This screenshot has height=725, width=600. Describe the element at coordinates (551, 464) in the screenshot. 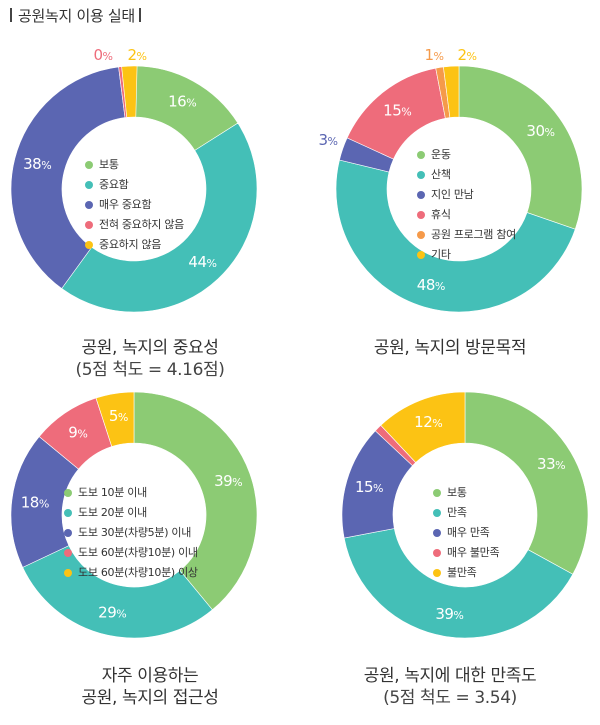

I see `slice-value-label: 33%` at that location.